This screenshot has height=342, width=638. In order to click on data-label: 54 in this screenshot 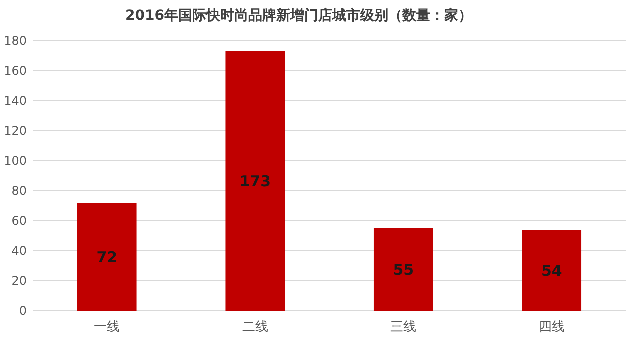, I will do `click(551, 271)`.